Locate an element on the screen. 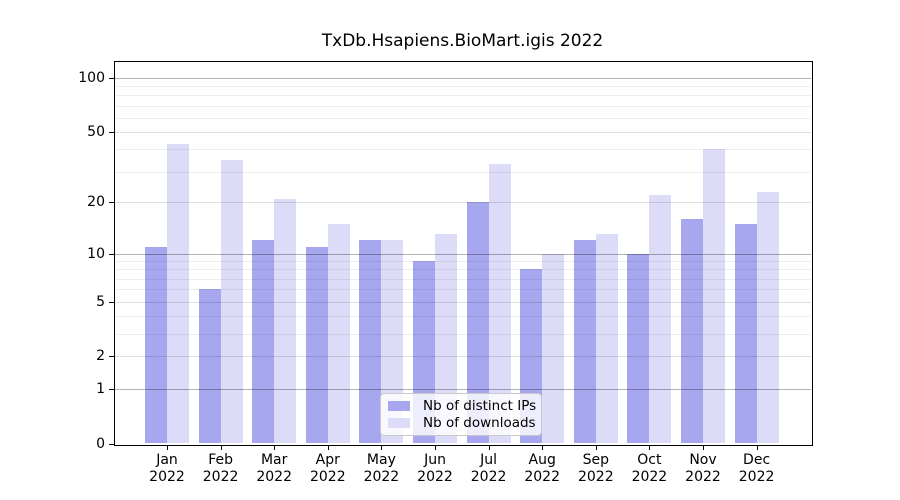  x-tick-label: Nov 2022 is located at coordinates (703, 469).